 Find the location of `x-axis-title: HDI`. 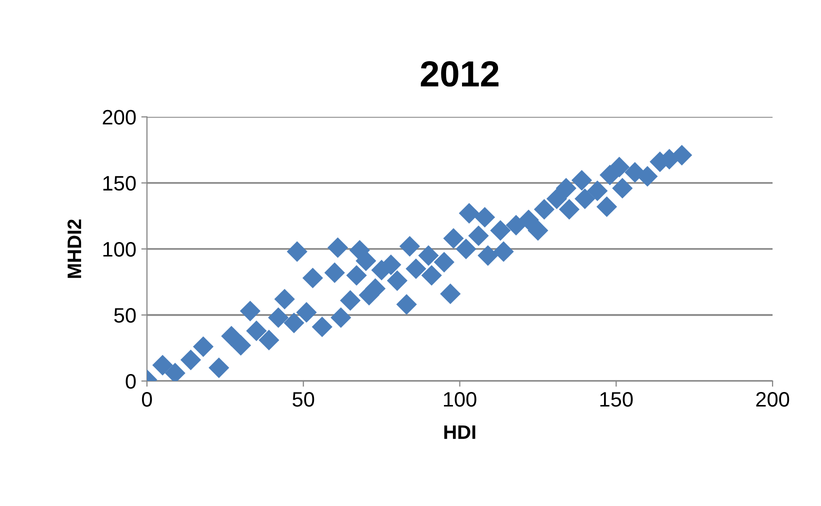

x-axis-title: HDI is located at coordinates (460, 432).